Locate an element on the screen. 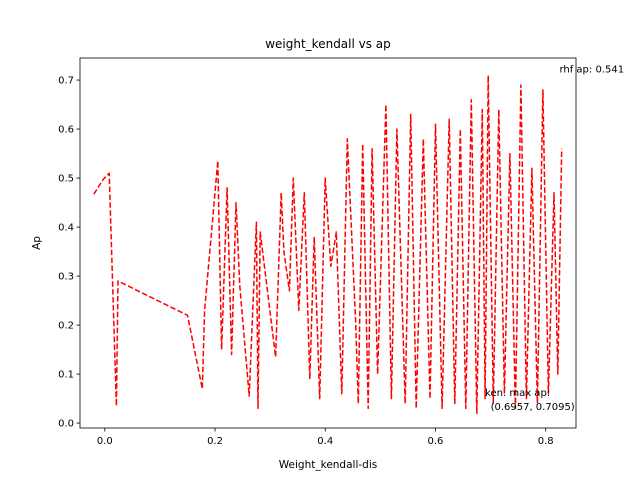 The width and height of the screenshot is (640, 480). y-tick-label: 0.5 is located at coordinates (66, 179).